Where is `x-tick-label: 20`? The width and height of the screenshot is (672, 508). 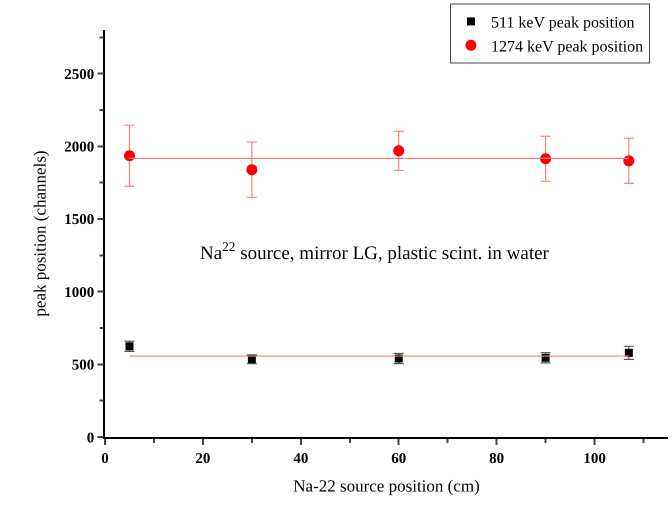 x-tick-label: 20 is located at coordinates (202, 458).